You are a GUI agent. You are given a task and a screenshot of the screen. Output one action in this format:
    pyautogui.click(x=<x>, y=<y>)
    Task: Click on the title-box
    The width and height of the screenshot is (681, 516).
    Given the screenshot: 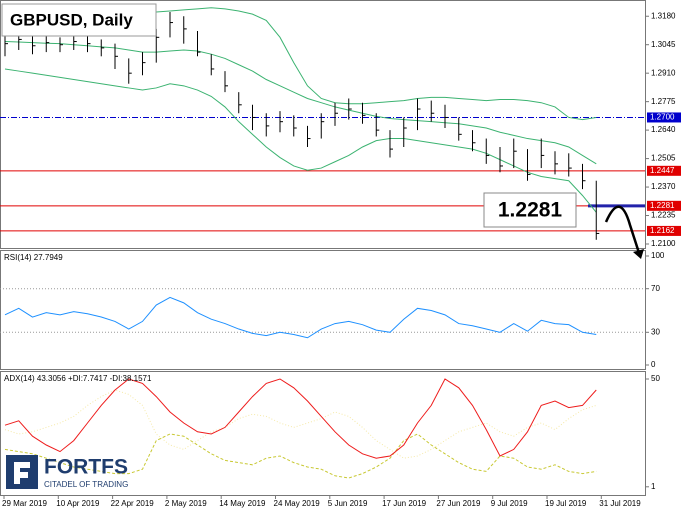 What is the action you would take?
    pyautogui.click(x=79, y=20)
    